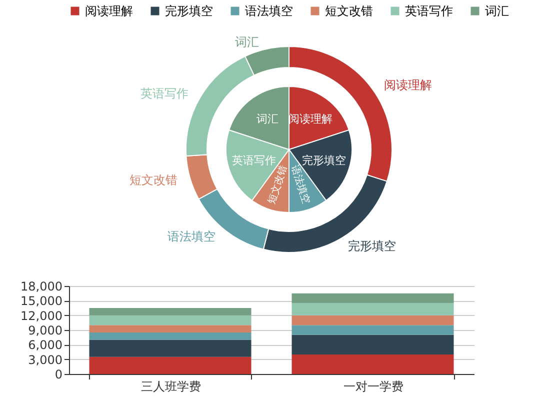  I want to click on x-tick-label: 三人班学费, so click(170, 387).